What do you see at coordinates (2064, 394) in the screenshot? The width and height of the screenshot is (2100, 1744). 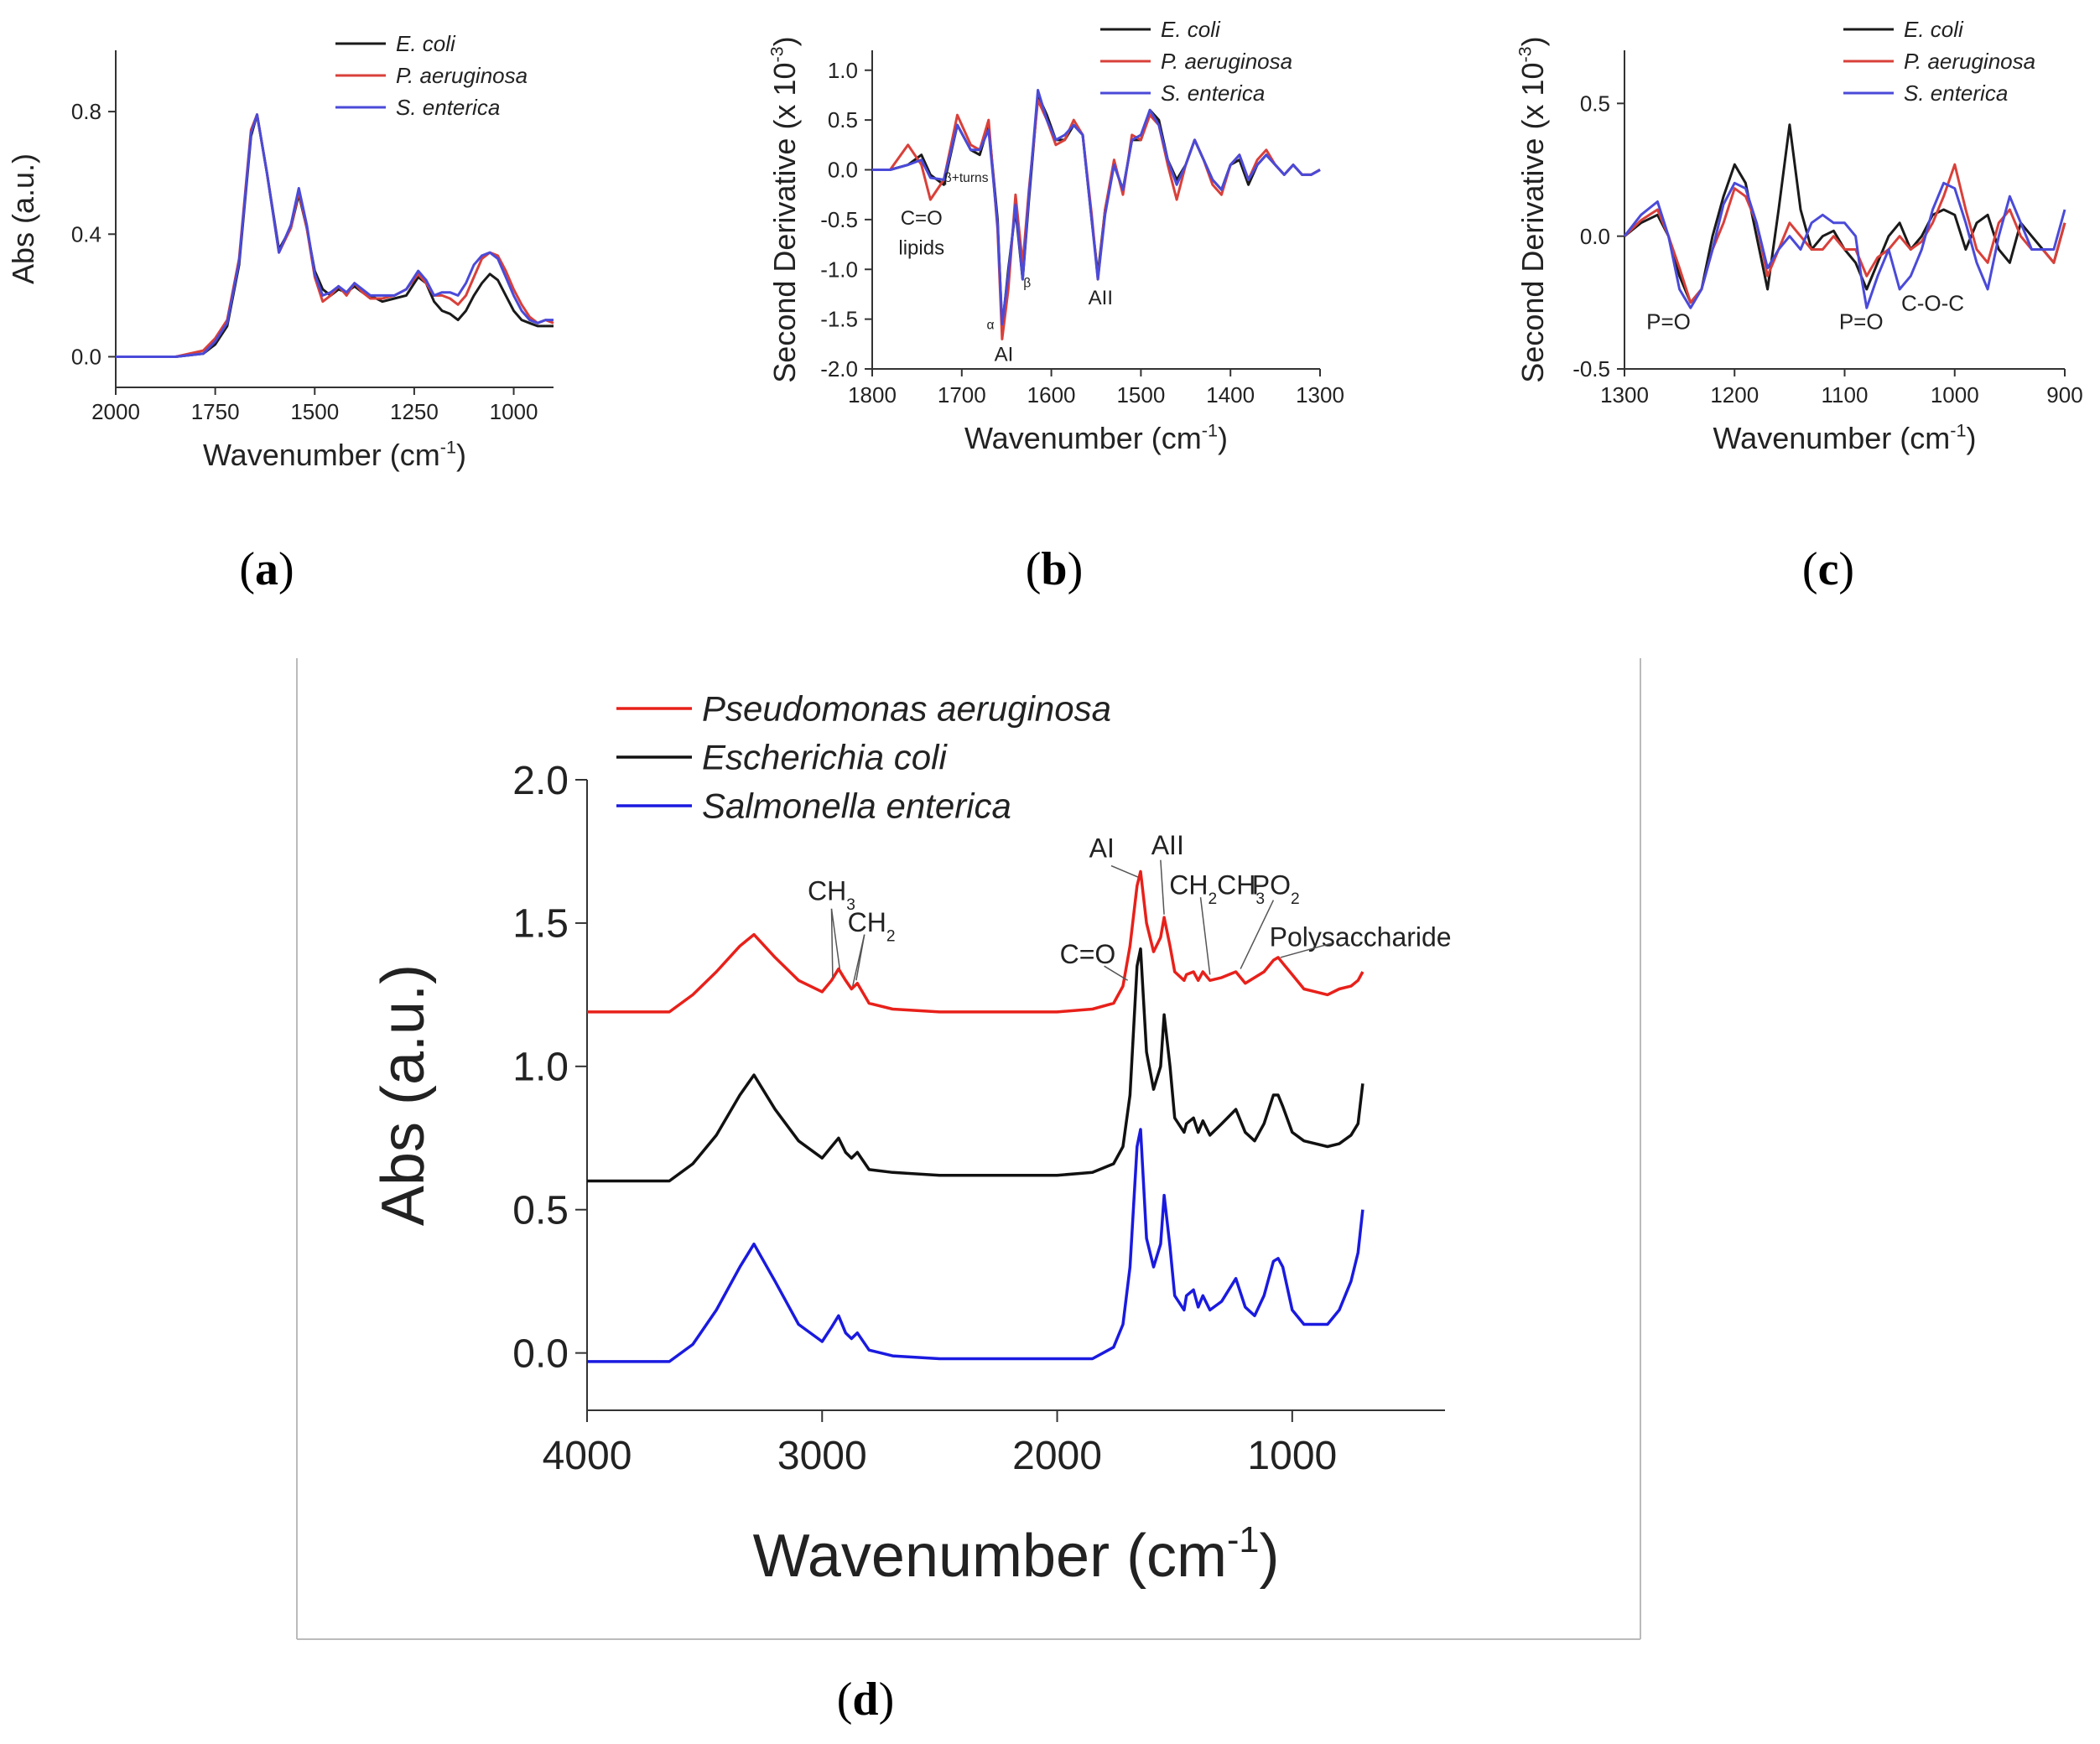 I see `x-tick-label: 900` at bounding box center [2064, 394].